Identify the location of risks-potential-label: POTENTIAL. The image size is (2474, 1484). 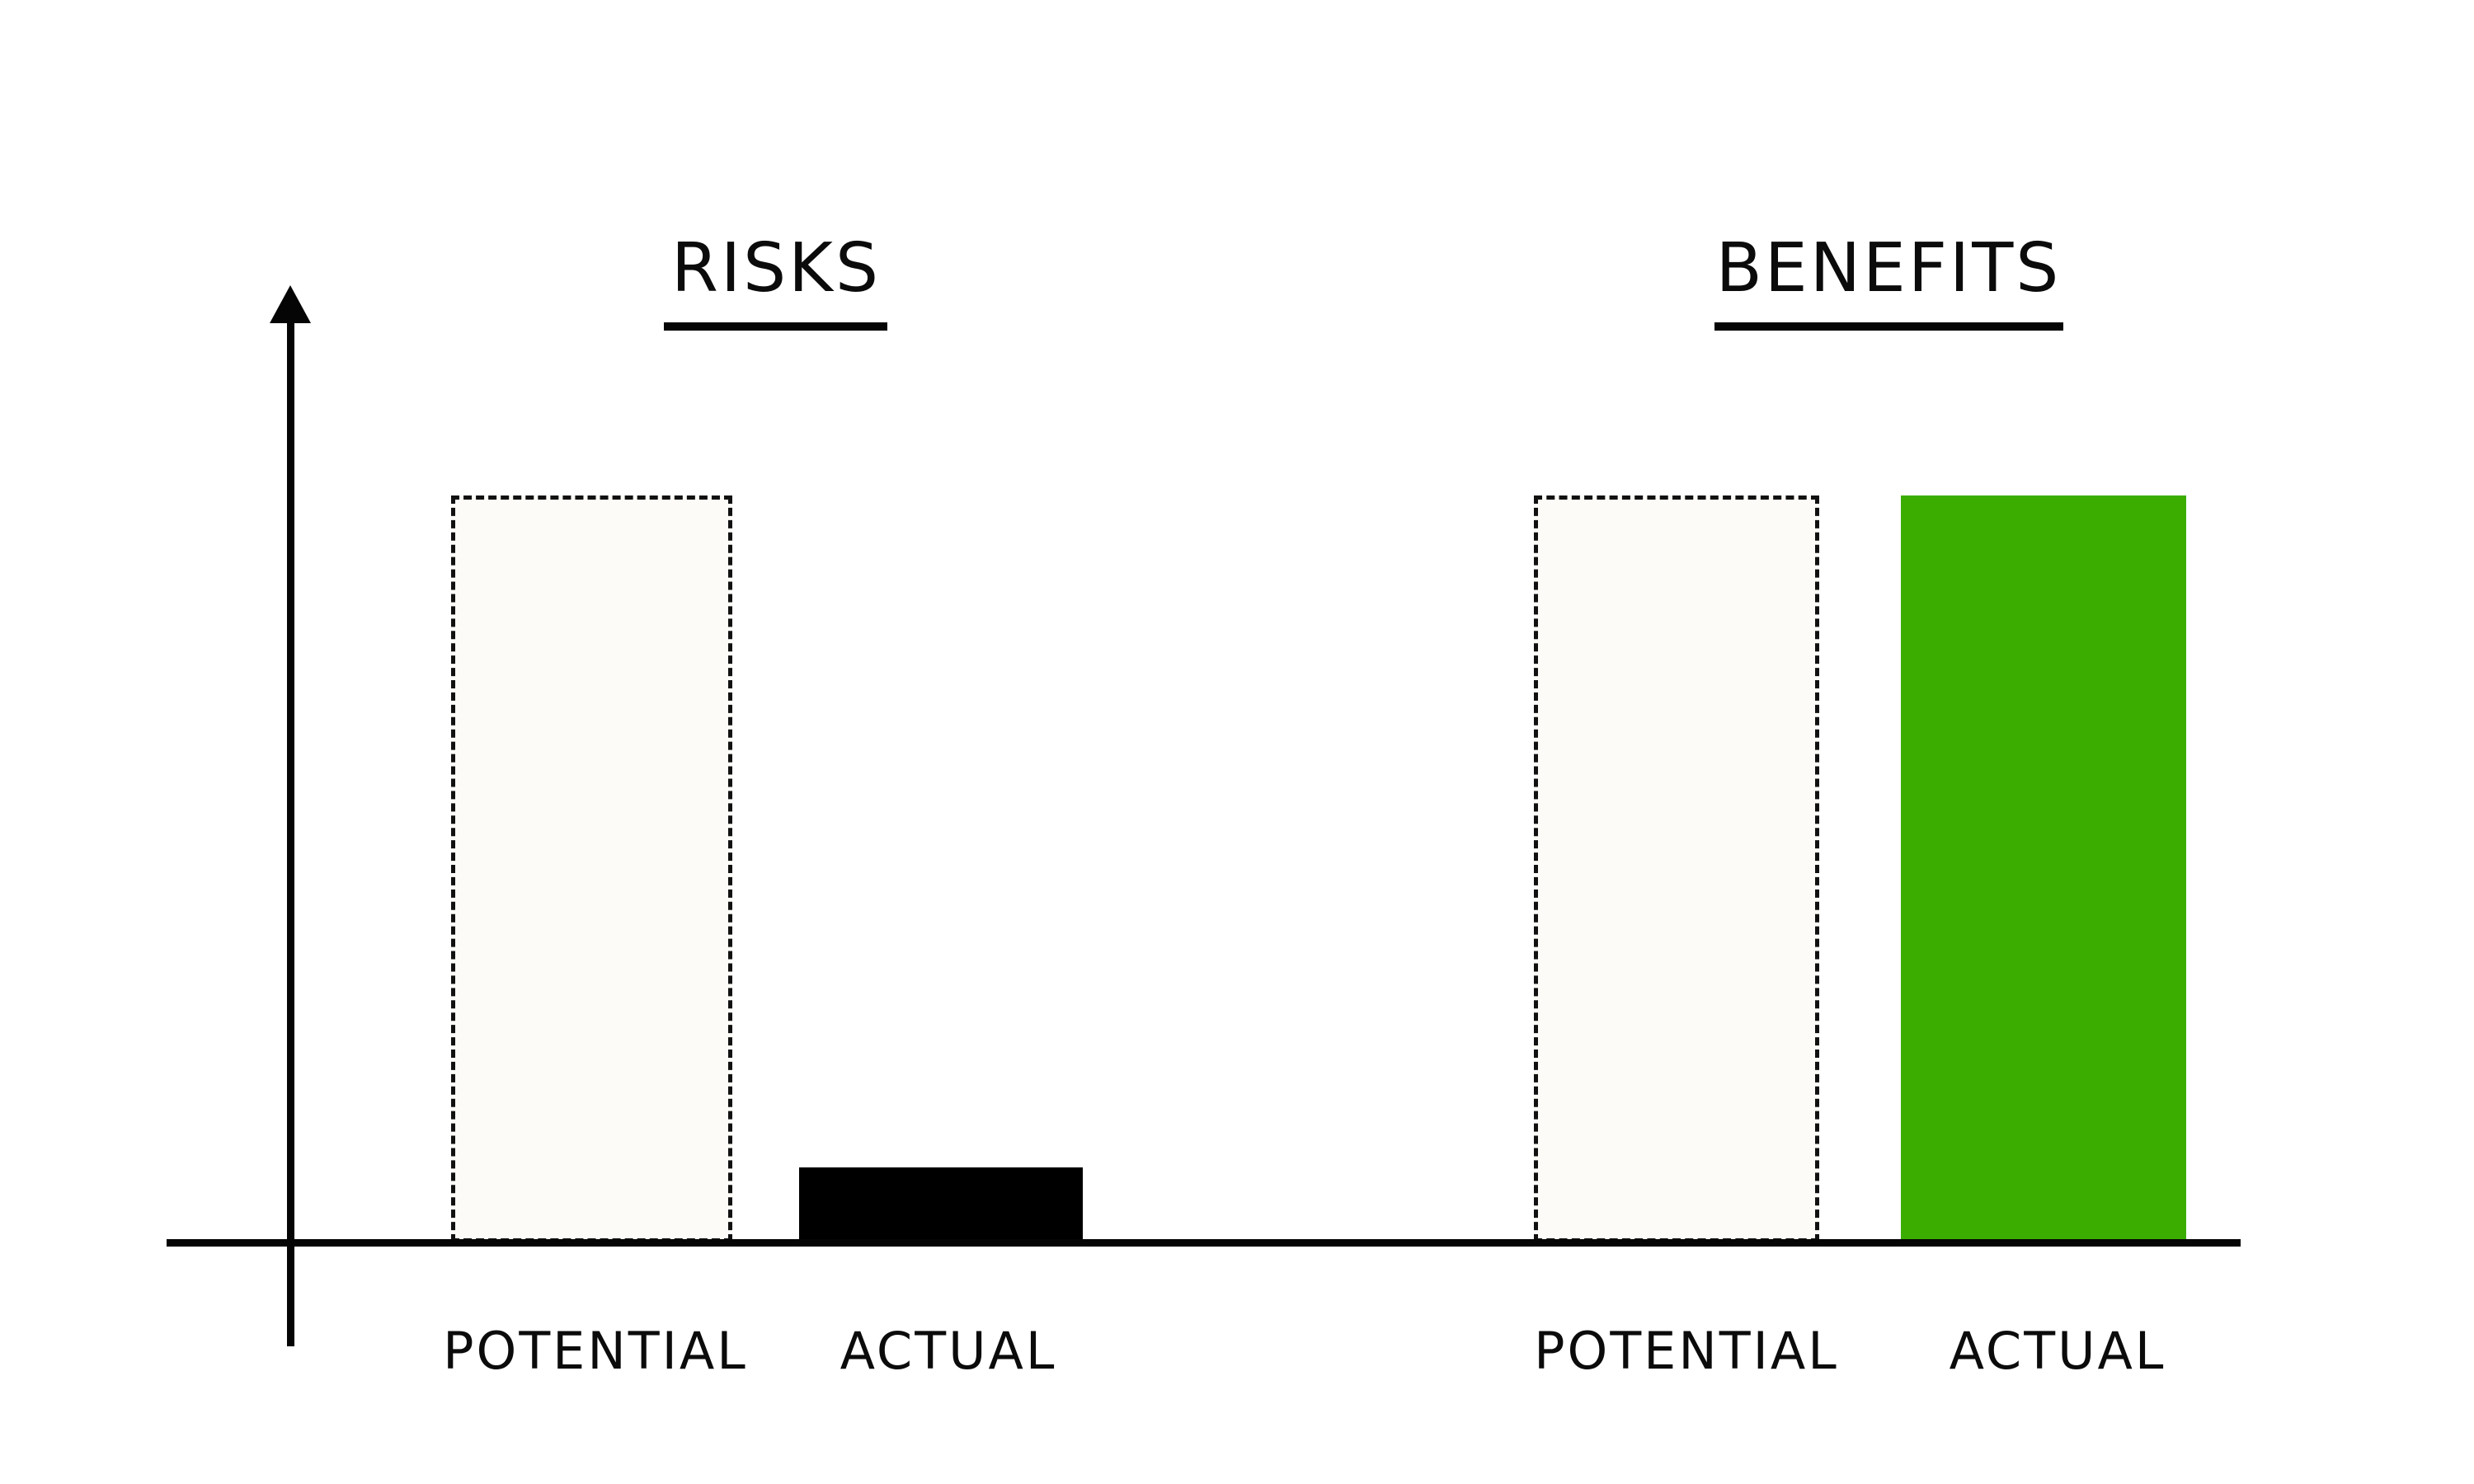
(595, 1351).